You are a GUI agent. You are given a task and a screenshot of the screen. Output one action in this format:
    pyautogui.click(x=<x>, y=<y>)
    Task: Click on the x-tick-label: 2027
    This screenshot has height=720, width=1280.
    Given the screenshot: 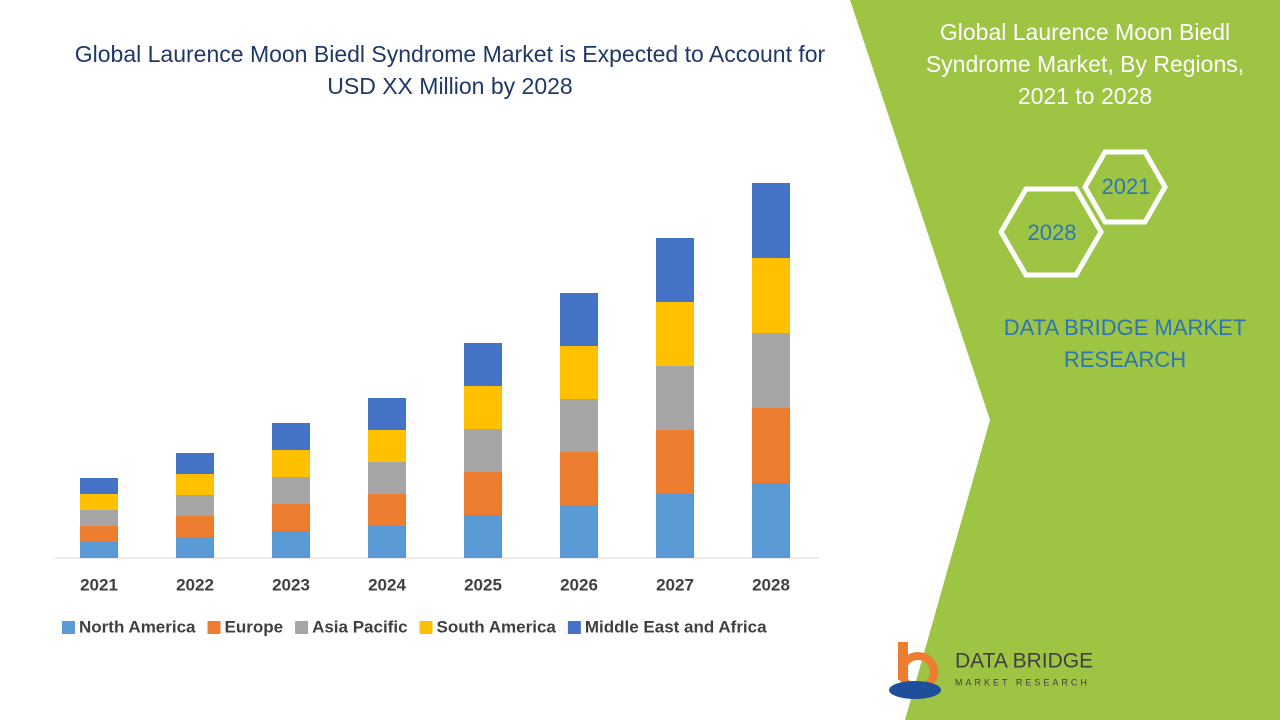 What is the action you would take?
    pyautogui.click(x=675, y=584)
    